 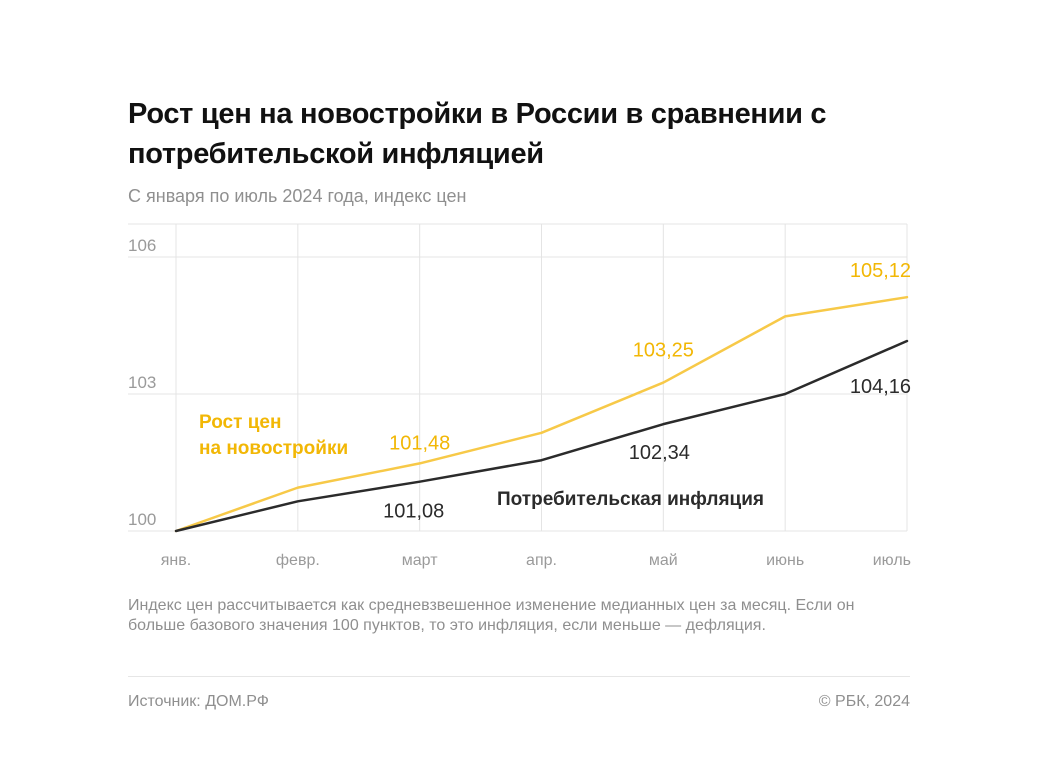 I want to click on source-text: Источник: ДОМ.РФ, so click(x=198, y=701).